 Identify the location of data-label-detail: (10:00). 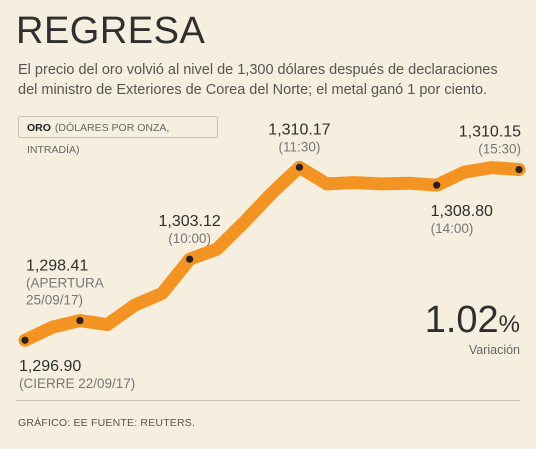
(189, 238).